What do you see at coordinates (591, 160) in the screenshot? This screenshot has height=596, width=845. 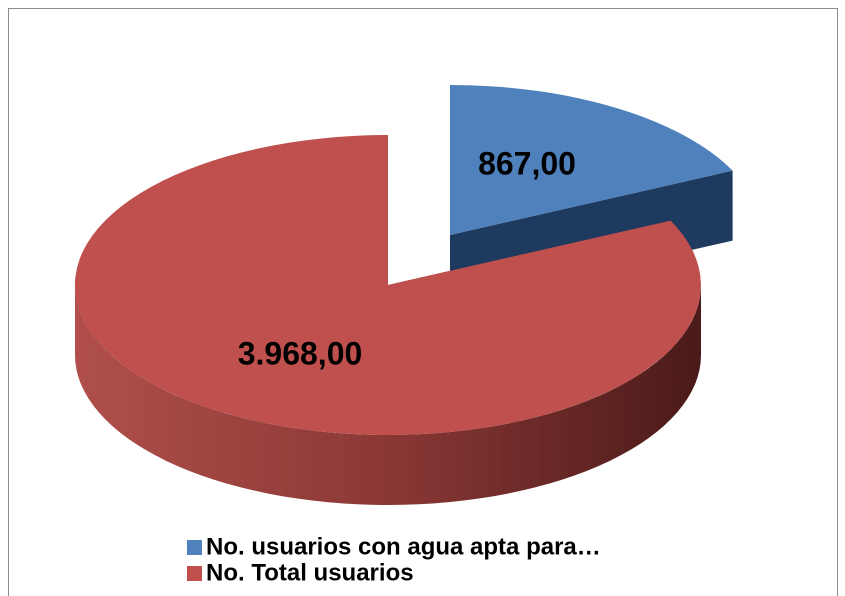 I see `slice` at bounding box center [591, 160].